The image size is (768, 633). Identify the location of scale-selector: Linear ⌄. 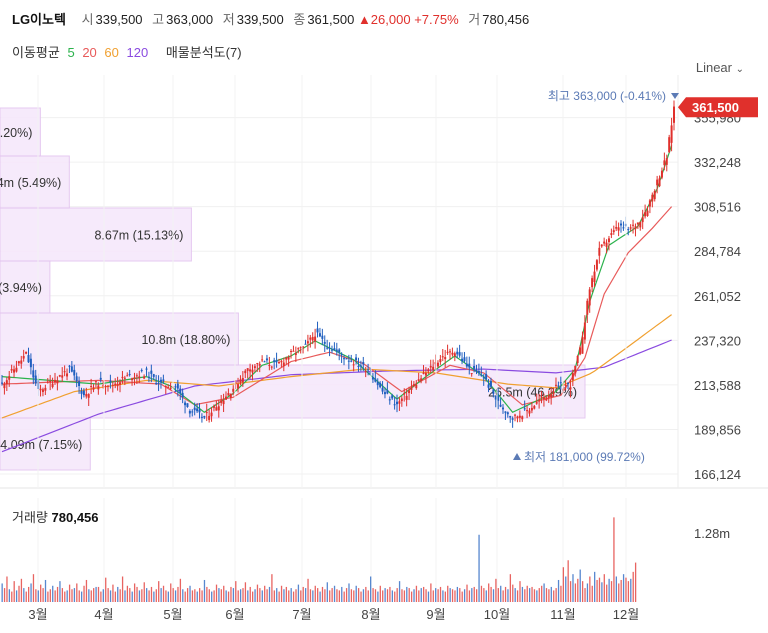
(720, 67).